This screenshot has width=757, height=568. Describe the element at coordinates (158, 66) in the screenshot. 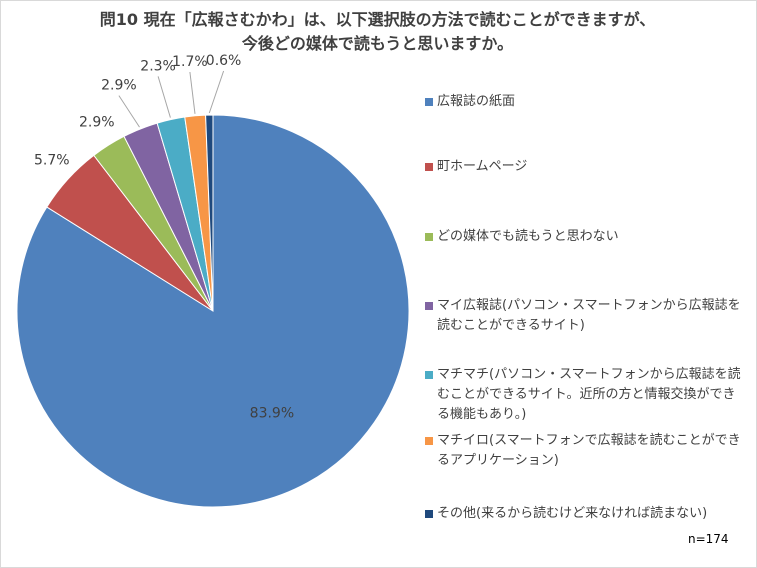

I see `data-label: 2.3%` at that location.